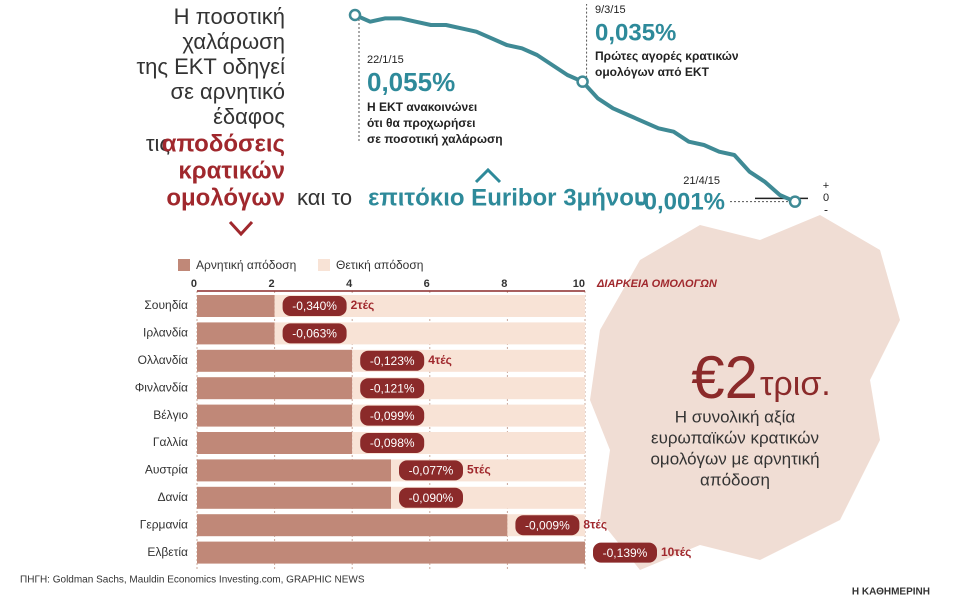 The width and height of the screenshot is (960, 600). What do you see at coordinates (249, 116) in the screenshot?
I see `headline-line: έδαφος` at bounding box center [249, 116].